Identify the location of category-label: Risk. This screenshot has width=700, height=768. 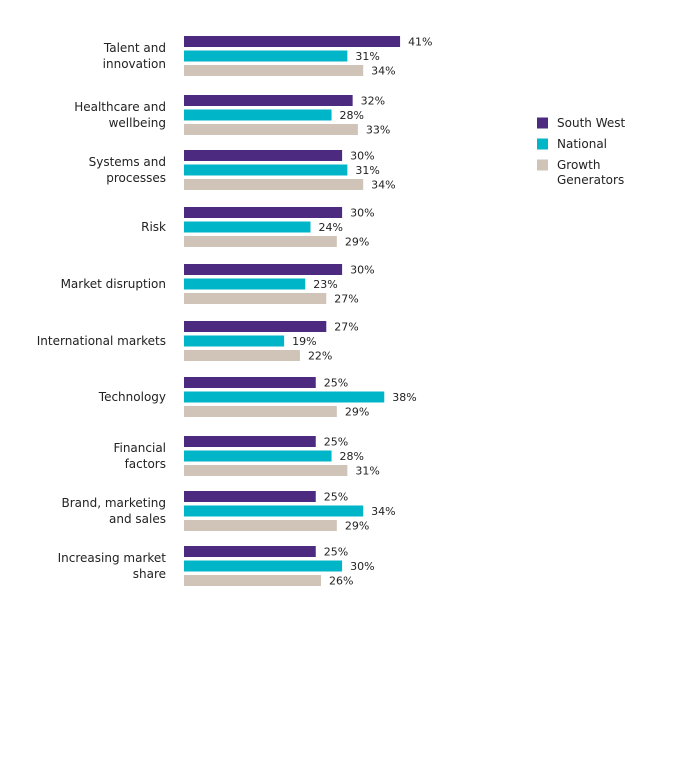
(153, 227).